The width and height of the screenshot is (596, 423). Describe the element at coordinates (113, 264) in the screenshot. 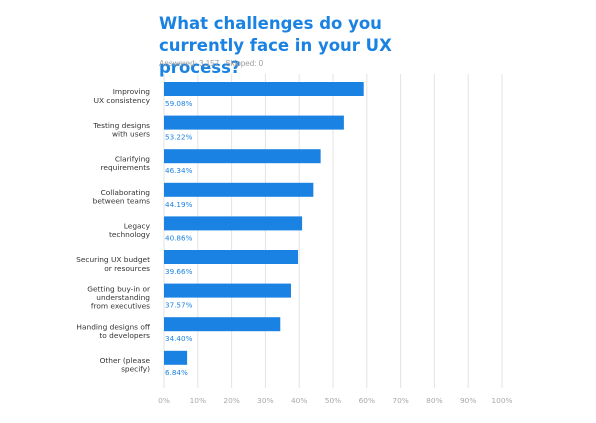

I see `category-label: Securing UX budget or resources` at that location.